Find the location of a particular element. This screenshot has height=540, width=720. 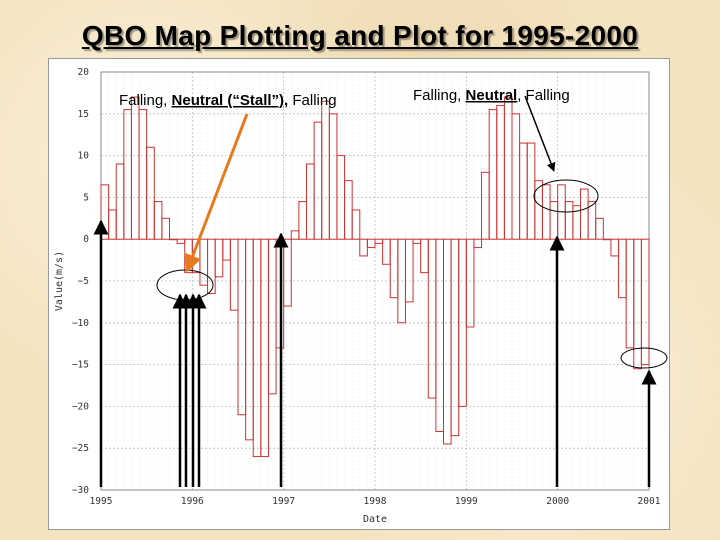

y-tick-label: −30 is located at coordinates (80, 490).